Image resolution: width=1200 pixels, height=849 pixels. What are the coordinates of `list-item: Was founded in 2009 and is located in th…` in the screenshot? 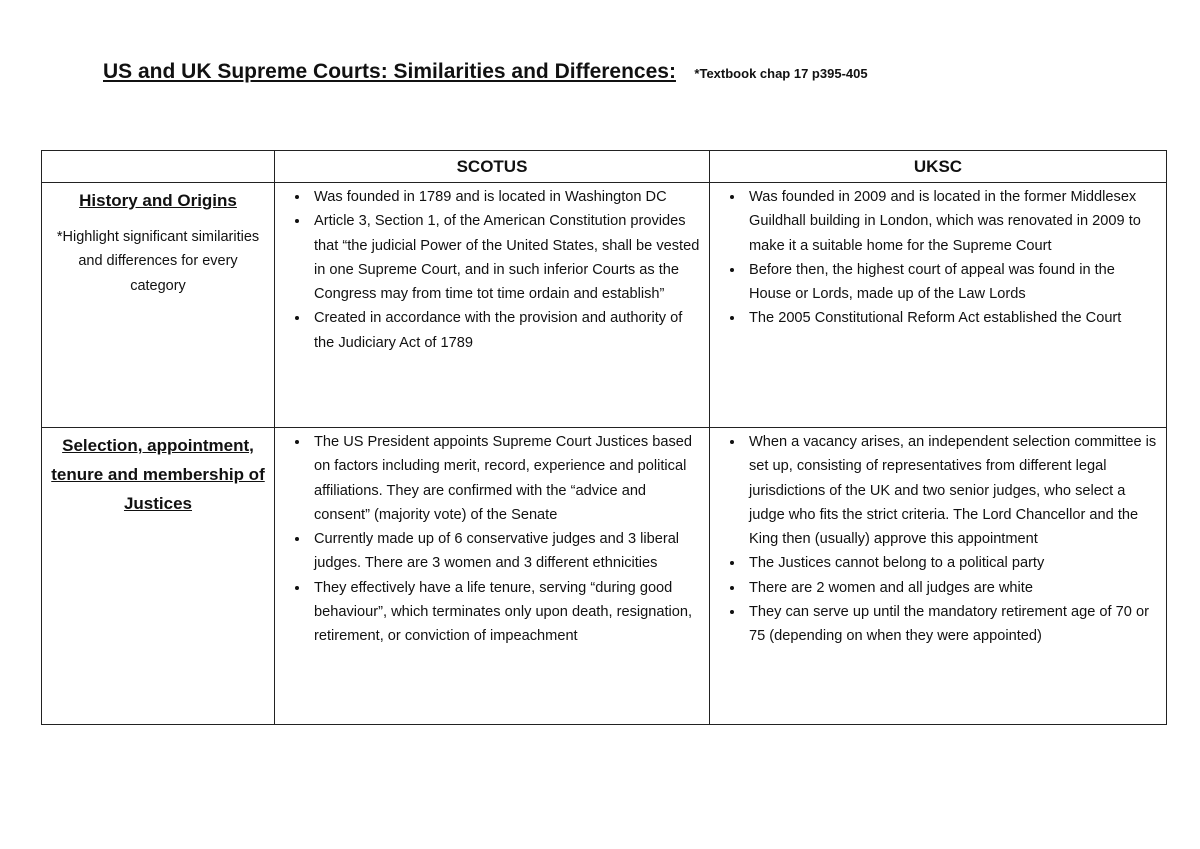 It's located at (952, 221).